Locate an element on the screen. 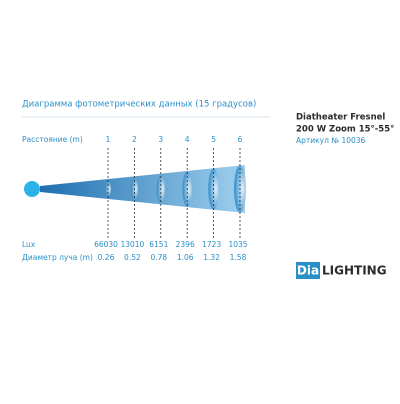  lux-value: 13010 is located at coordinates (132, 244).